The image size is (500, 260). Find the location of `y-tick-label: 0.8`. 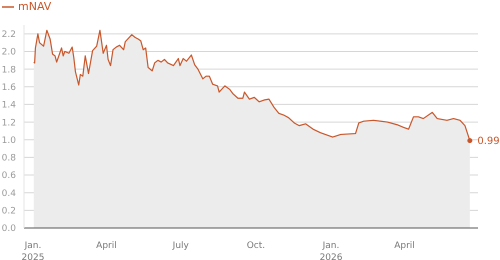

y-tick-label: 0.8 is located at coordinates (9, 159).